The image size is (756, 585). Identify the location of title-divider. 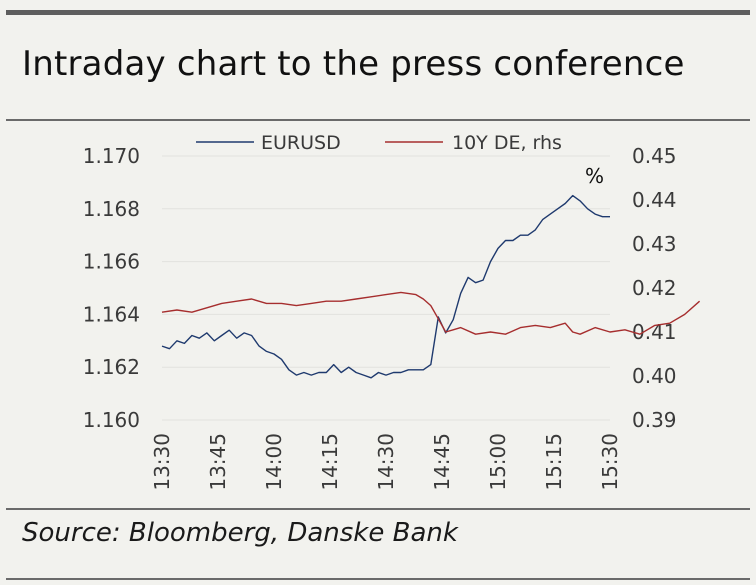
(378, 120).